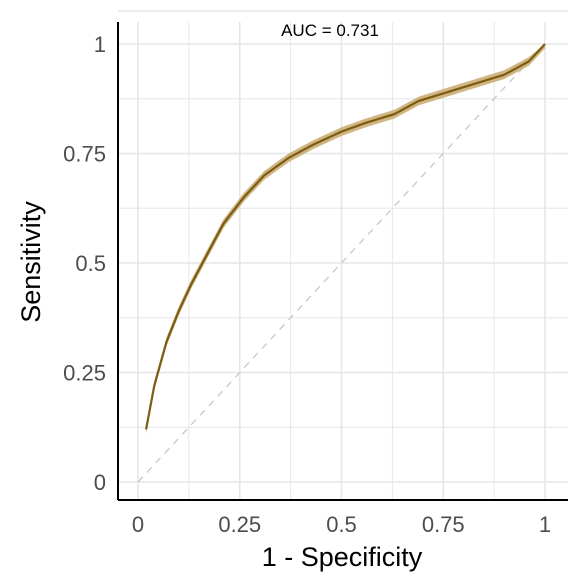 The width and height of the screenshot is (568, 574). Describe the element at coordinates (342, 557) in the screenshot. I see `x-axis-title: 1 - Specificity` at that location.